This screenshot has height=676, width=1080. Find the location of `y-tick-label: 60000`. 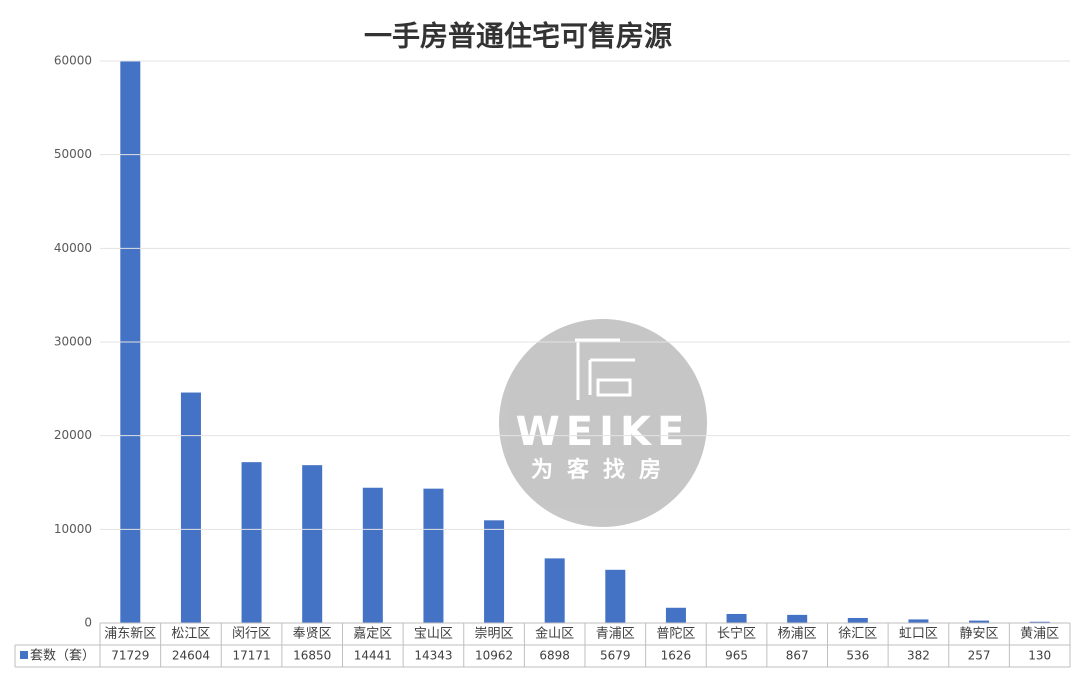

y-tick-label: 60000 is located at coordinates (73, 61).